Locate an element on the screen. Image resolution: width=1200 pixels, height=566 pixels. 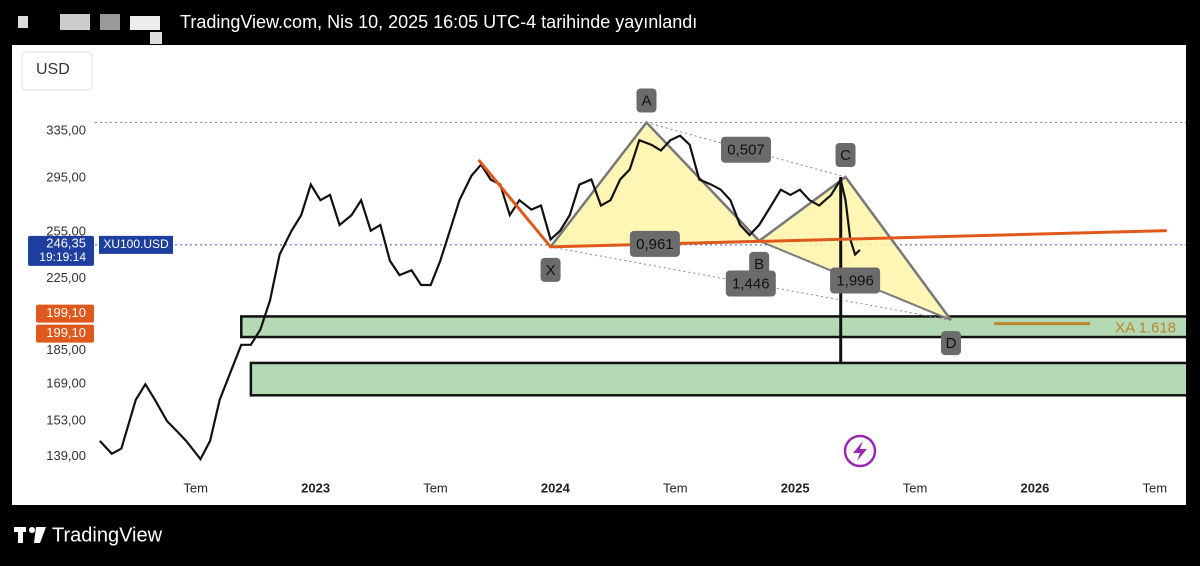
symbol-tag is located at coordinates (136, 244).